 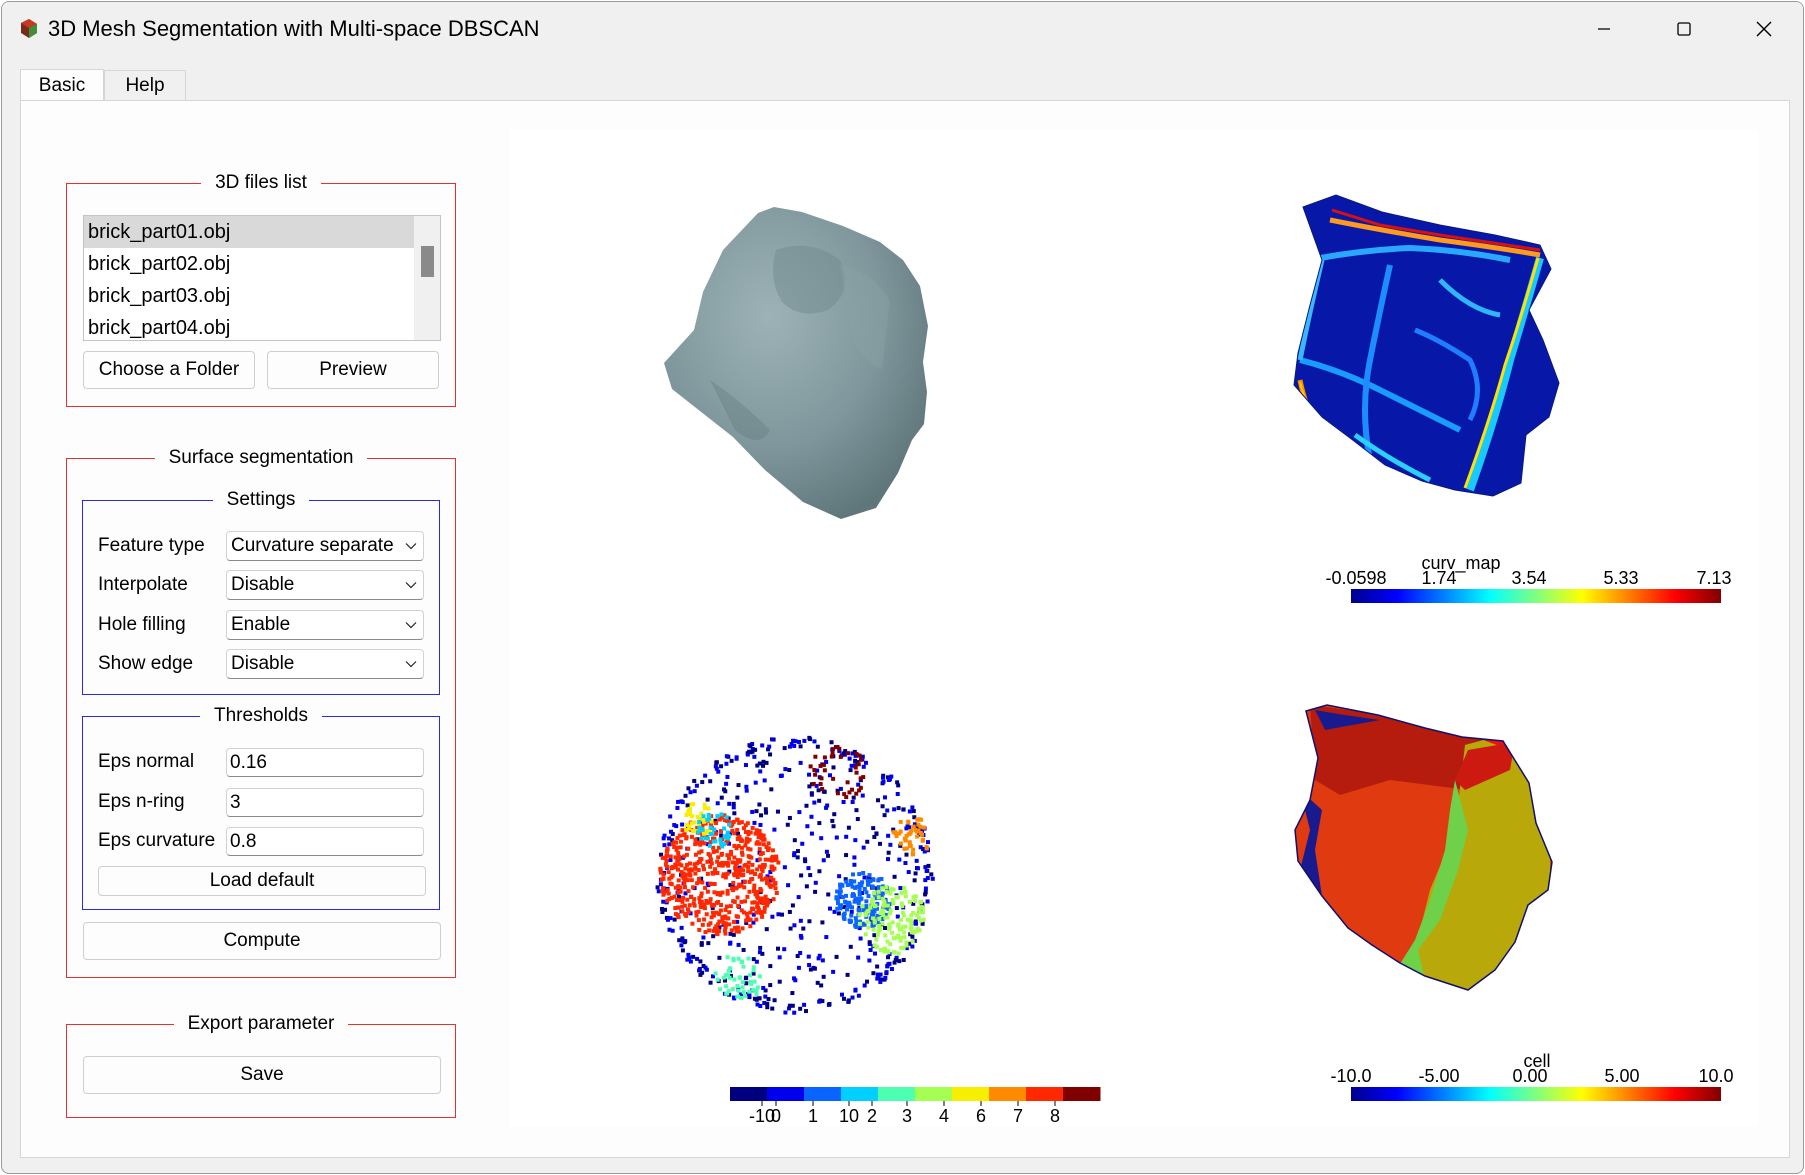 I want to click on minimize-button, so click(x=1604, y=29).